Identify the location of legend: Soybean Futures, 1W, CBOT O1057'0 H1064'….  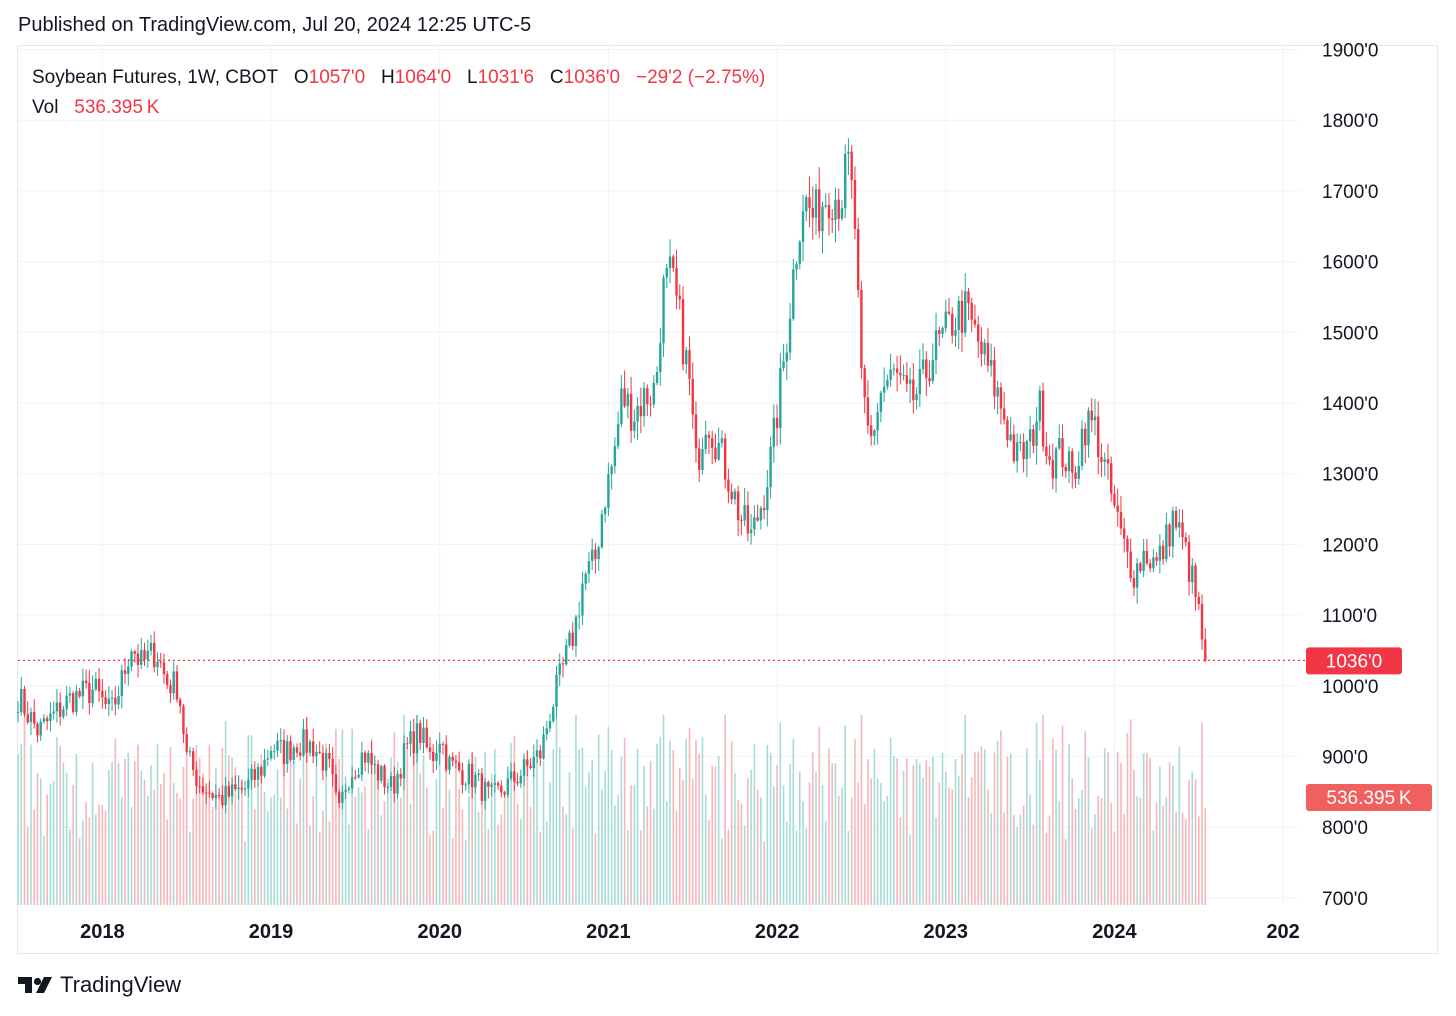
(398, 93).